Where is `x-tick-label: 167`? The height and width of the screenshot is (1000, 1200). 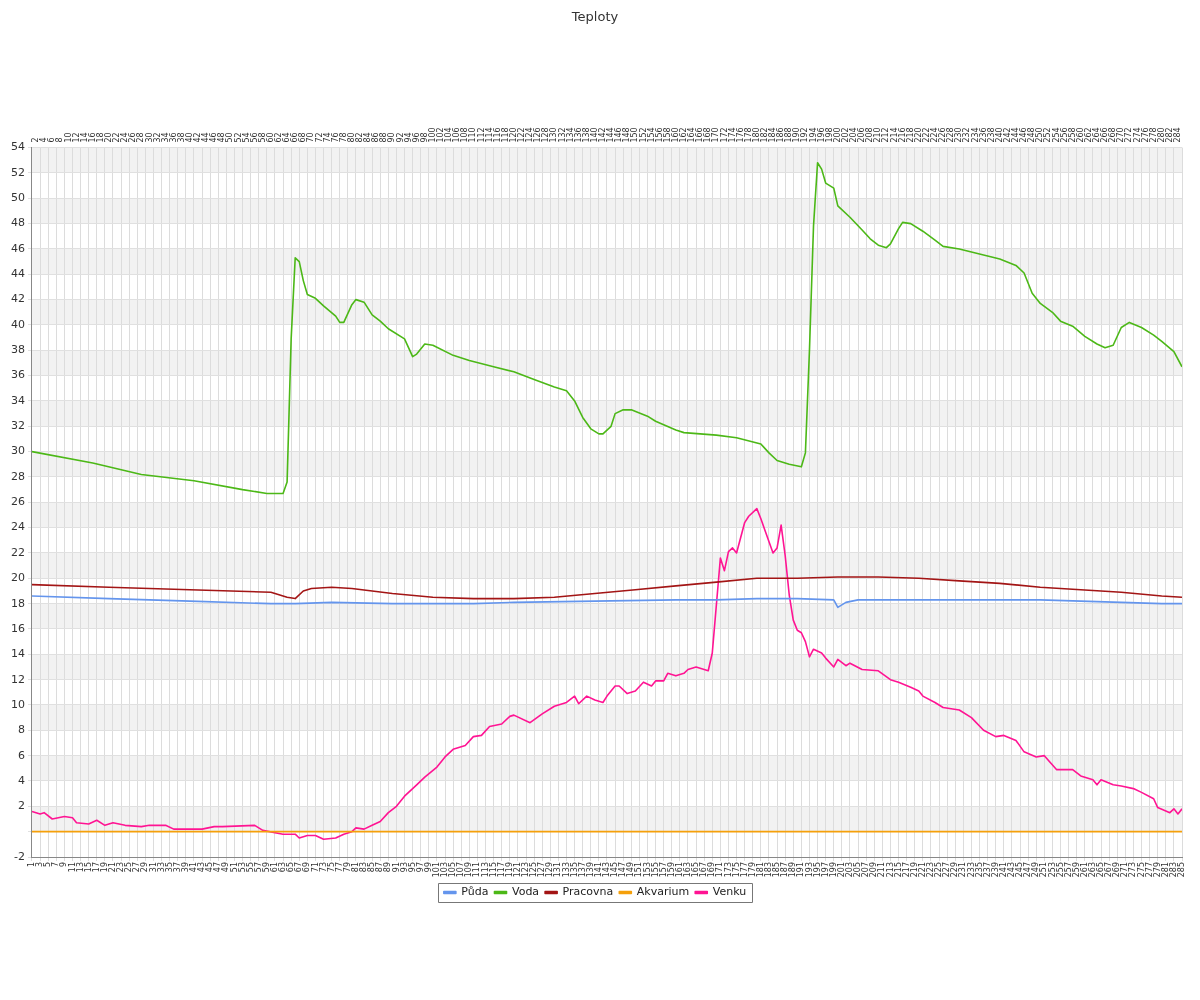
x-tick-label: 167 is located at coordinates (704, 870).